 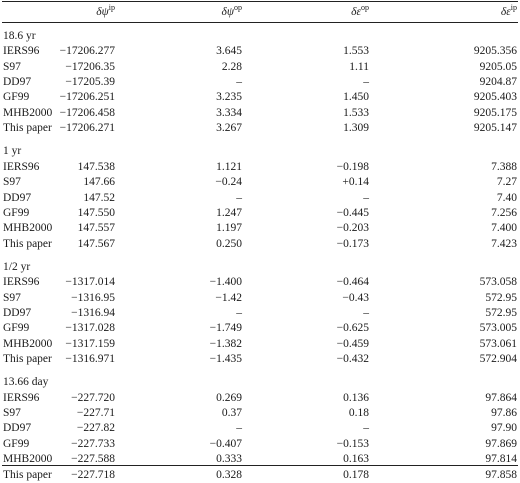 What do you see at coordinates (260, 267) in the screenshot?
I see `section-title: 1/2 yr` at bounding box center [260, 267].